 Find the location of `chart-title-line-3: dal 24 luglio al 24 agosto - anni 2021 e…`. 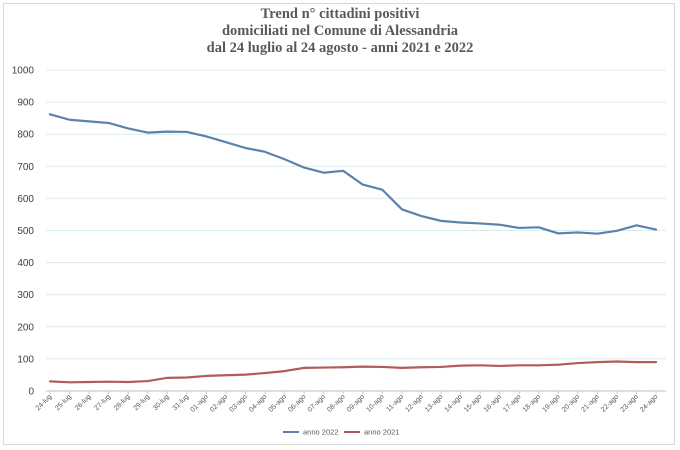

chart-title-line-3: dal 24 luglio al 24 agosto - anni 2021 e… is located at coordinates (340, 48).